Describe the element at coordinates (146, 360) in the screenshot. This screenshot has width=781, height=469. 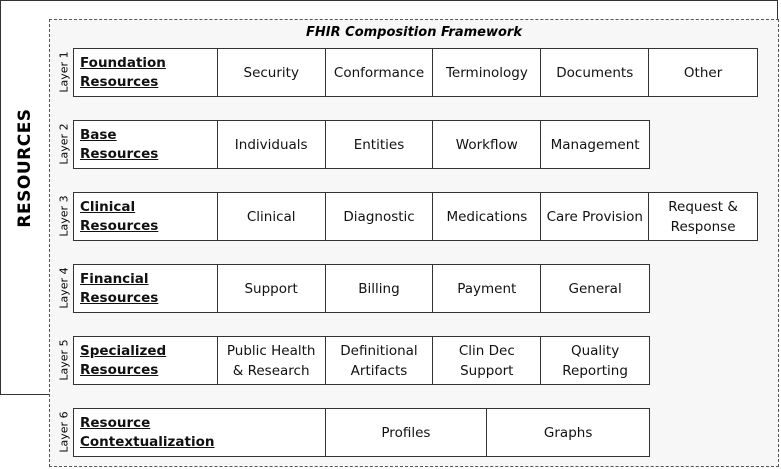
I see `layer-name: Specialized Resources` at that location.